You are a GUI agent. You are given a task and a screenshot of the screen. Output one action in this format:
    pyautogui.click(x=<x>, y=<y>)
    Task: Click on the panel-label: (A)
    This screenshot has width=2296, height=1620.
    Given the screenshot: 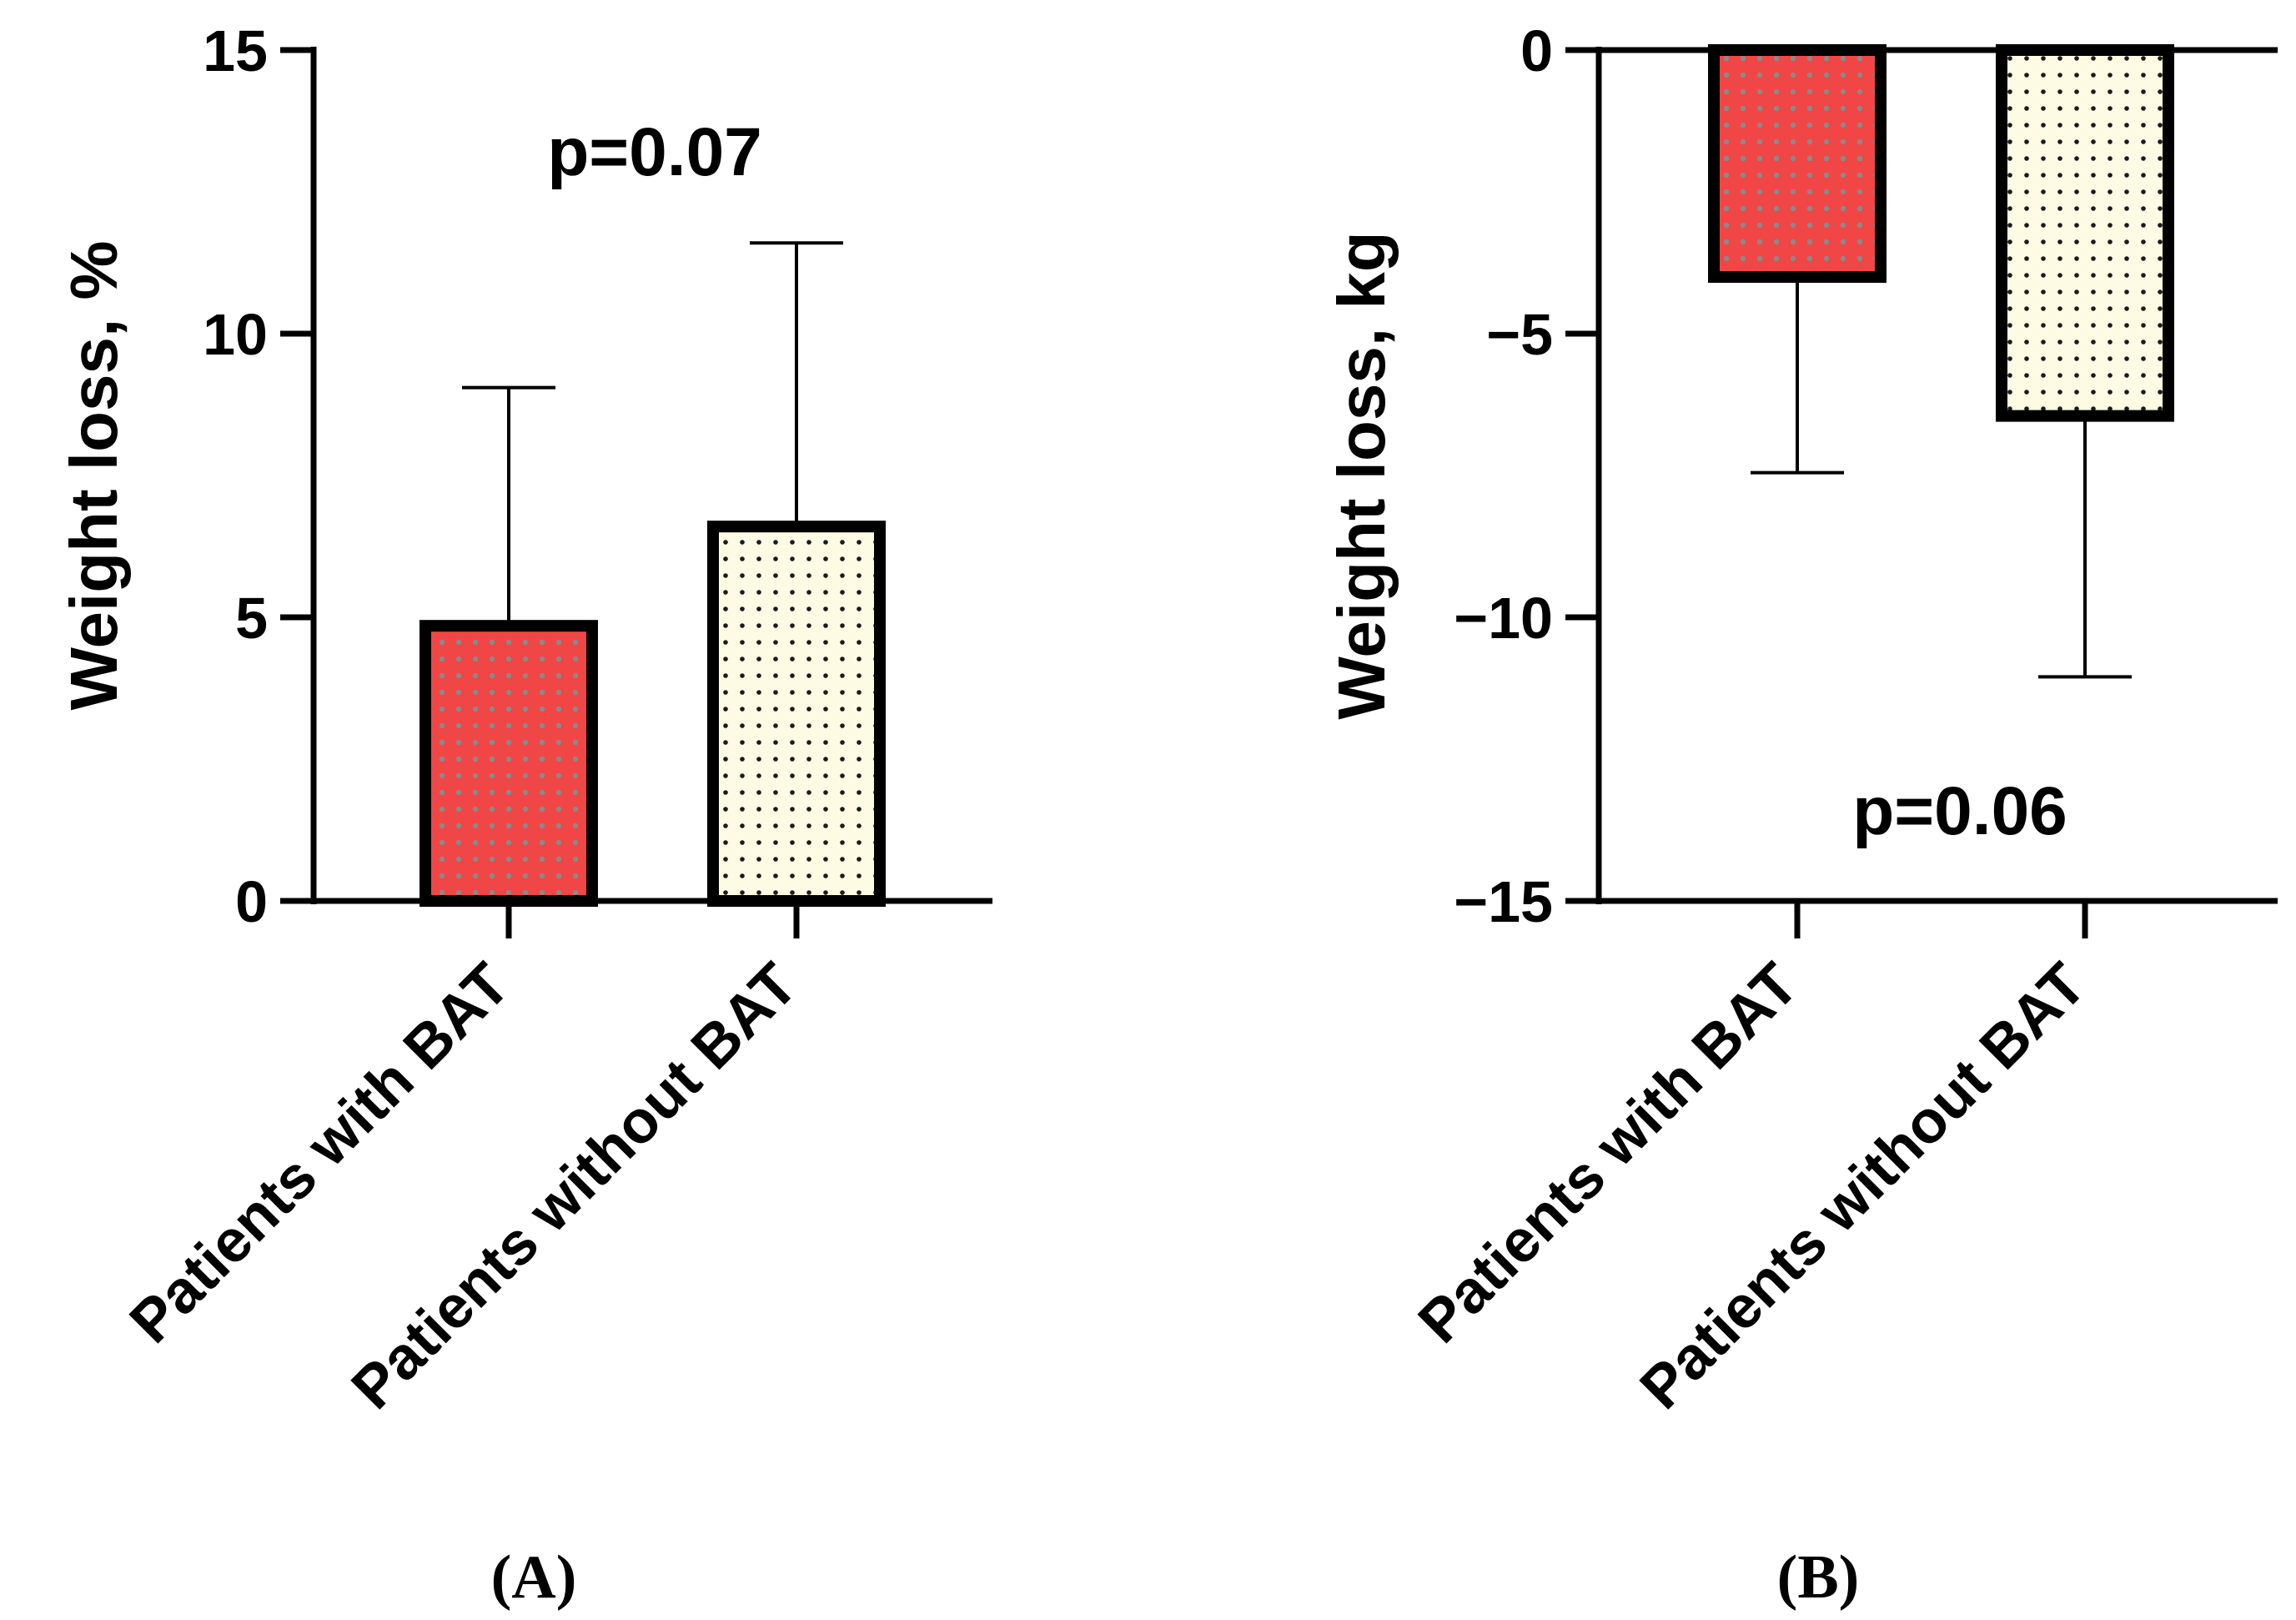 What is the action you would take?
    pyautogui.click(x=534, y=1577)
    